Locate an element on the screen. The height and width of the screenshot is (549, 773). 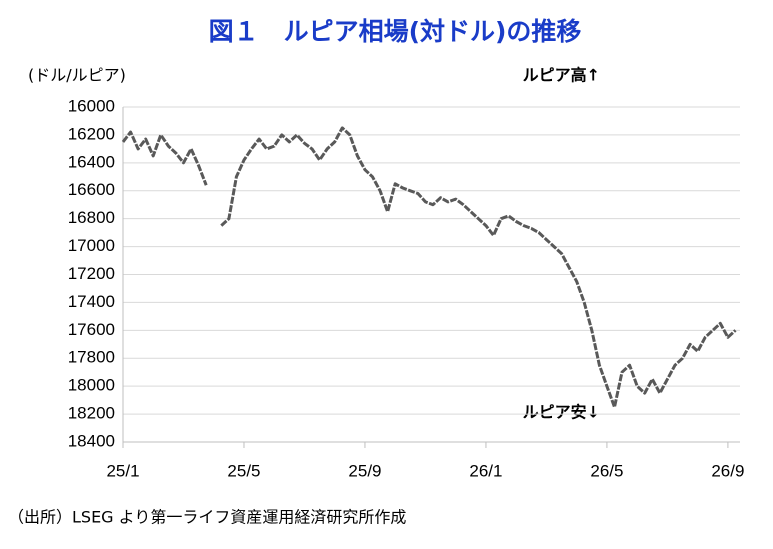
chart-title: 図１ ルピア相場(対ドル)の推移 is located at coordinates (395, 31).